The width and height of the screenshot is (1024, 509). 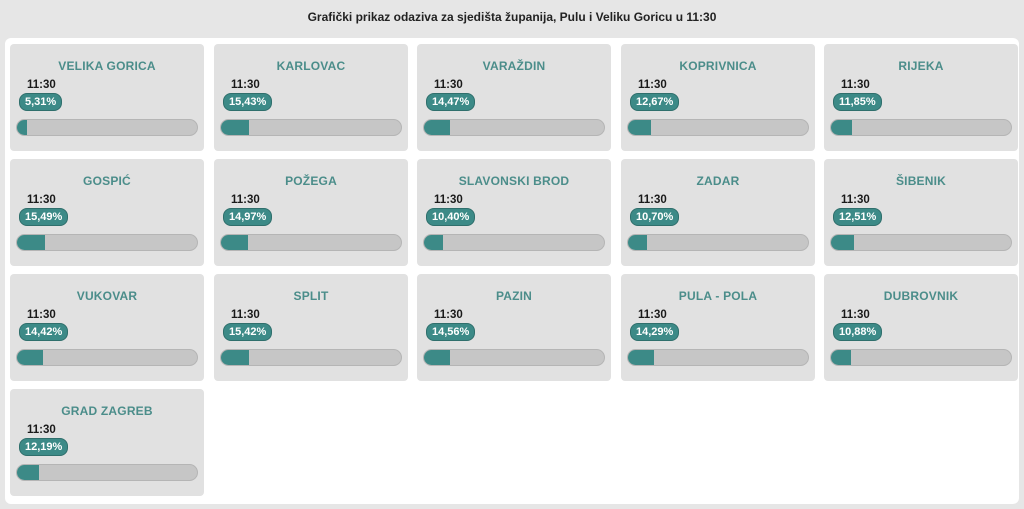 I want to click on turnout-card: DUBROVNIK 11:30 10,88%, so click(x=921, y=327).